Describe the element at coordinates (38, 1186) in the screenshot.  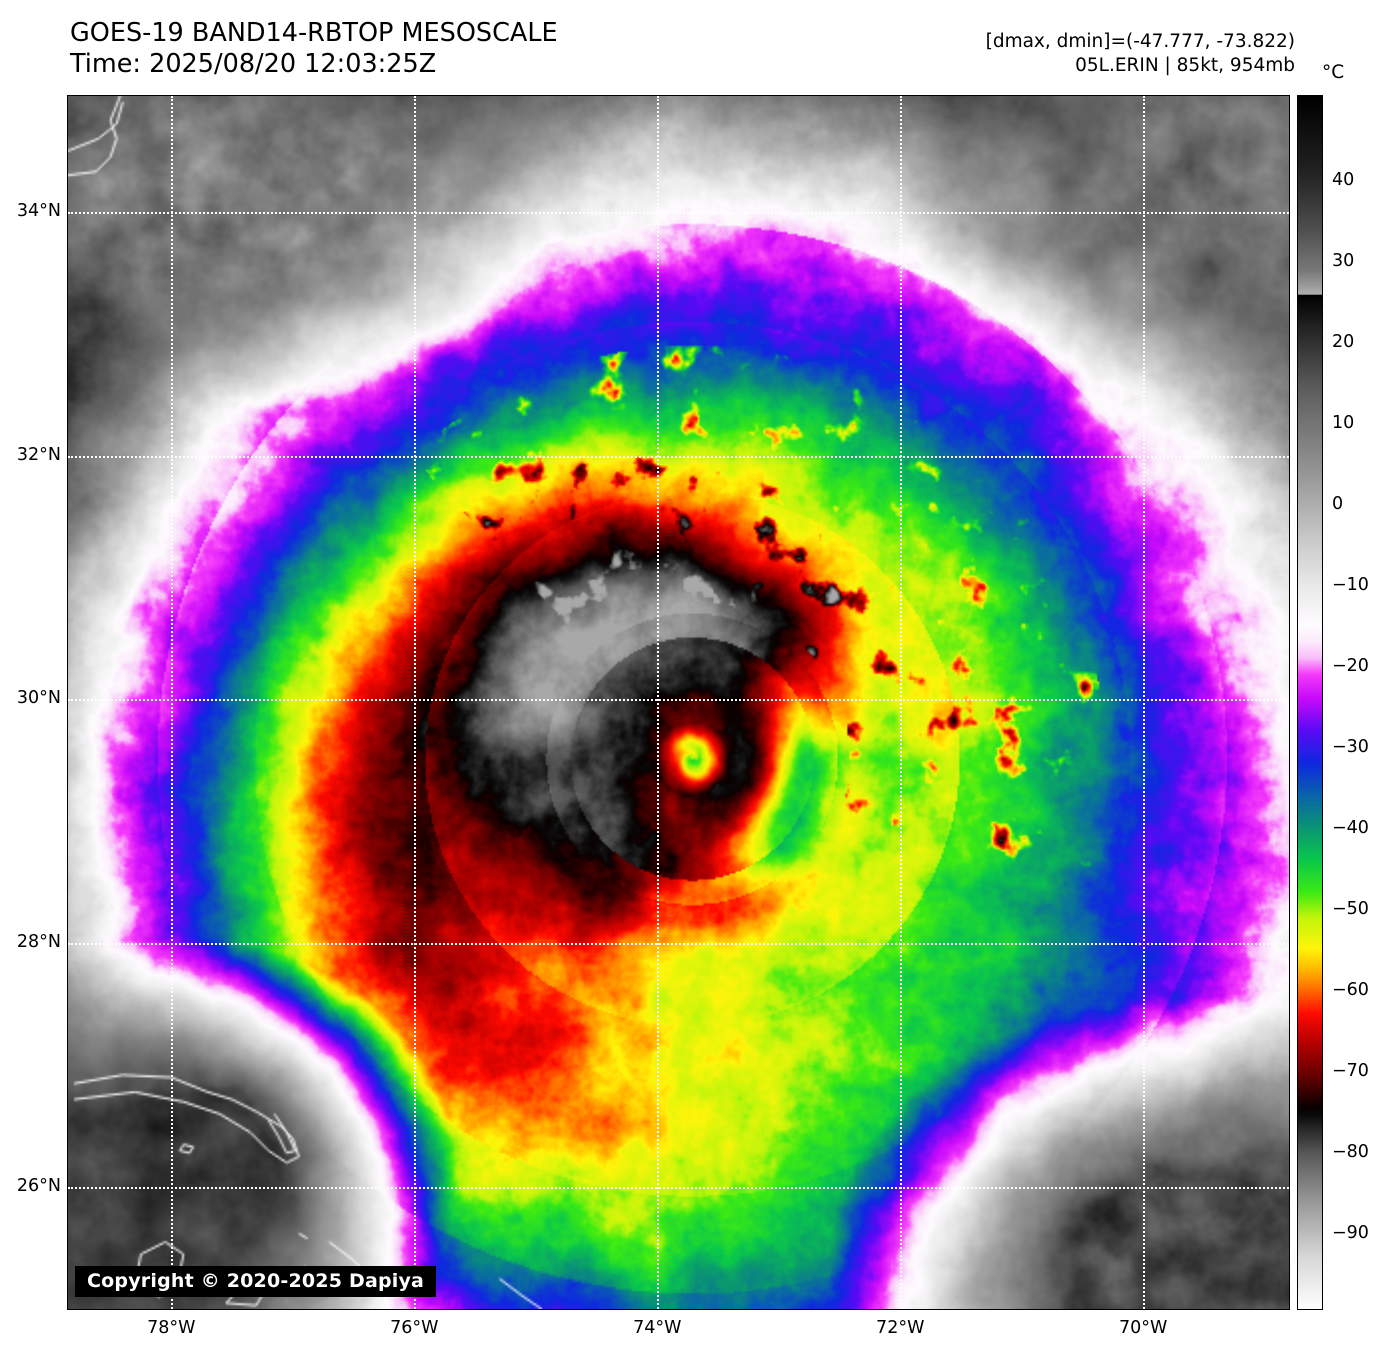
I see `latitude-tick-label: 26°N` at that location.